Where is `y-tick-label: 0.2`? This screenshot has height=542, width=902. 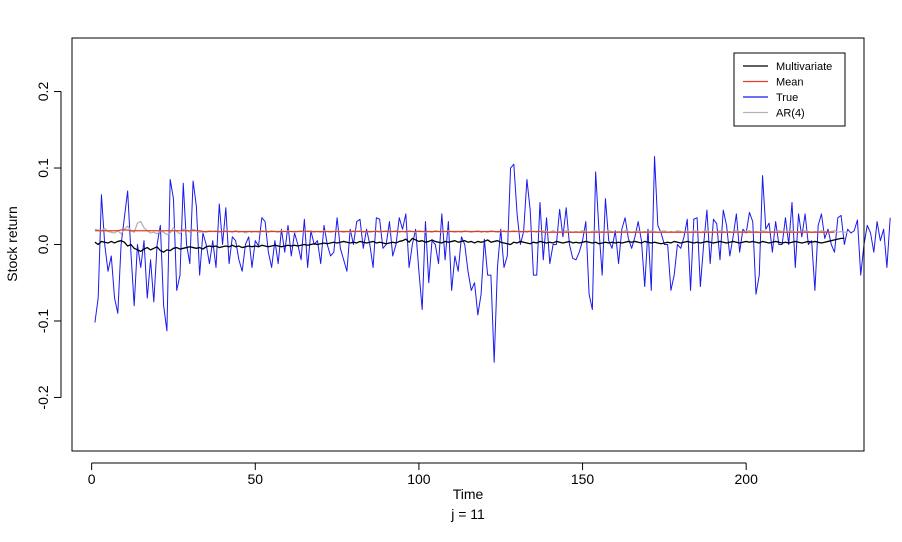
y-tick-label: 0.2 is located at coordinates (43, 92).